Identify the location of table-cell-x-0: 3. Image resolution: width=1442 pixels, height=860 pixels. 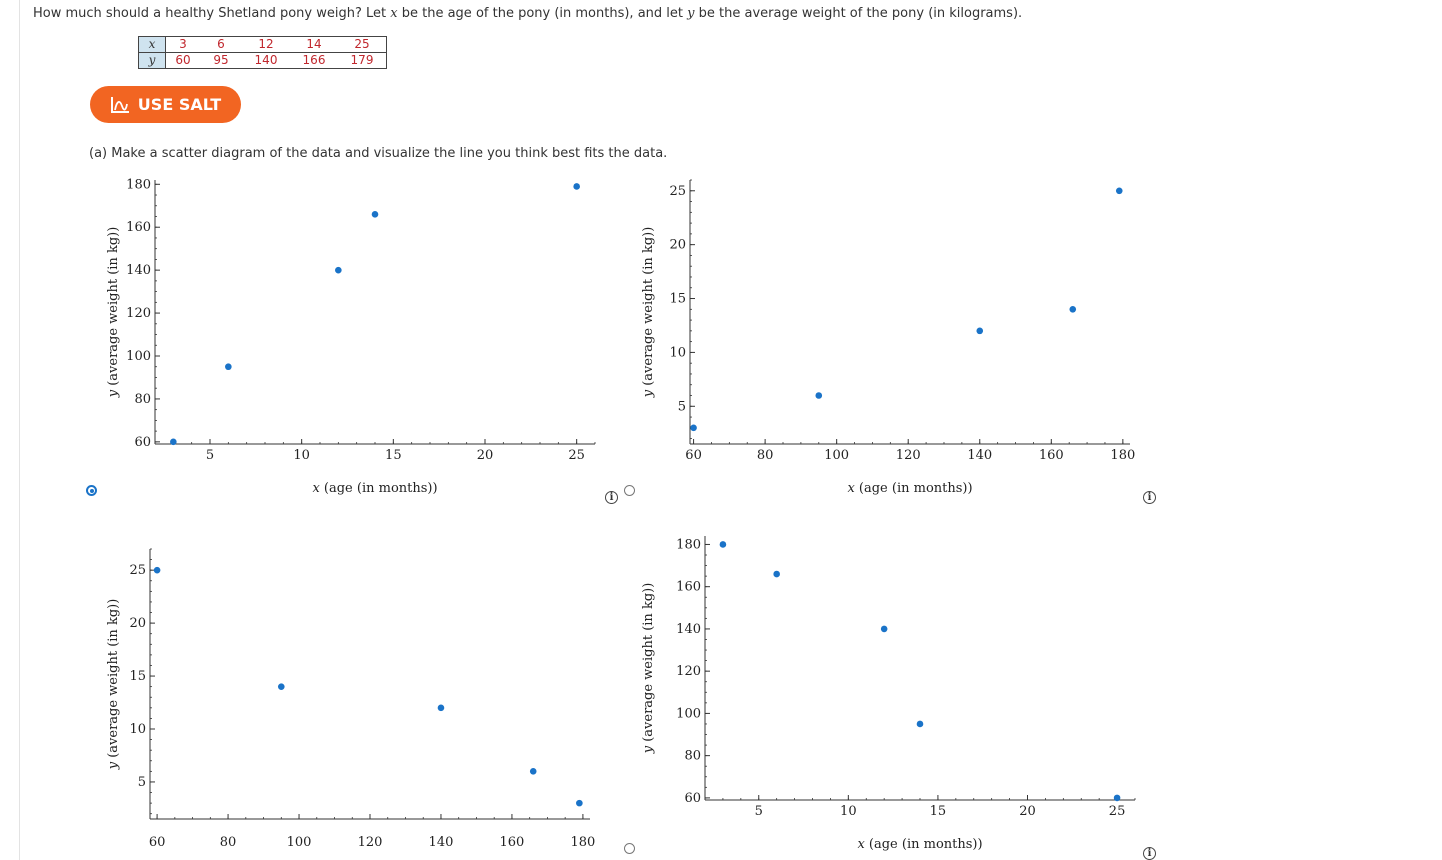
(182, 44).